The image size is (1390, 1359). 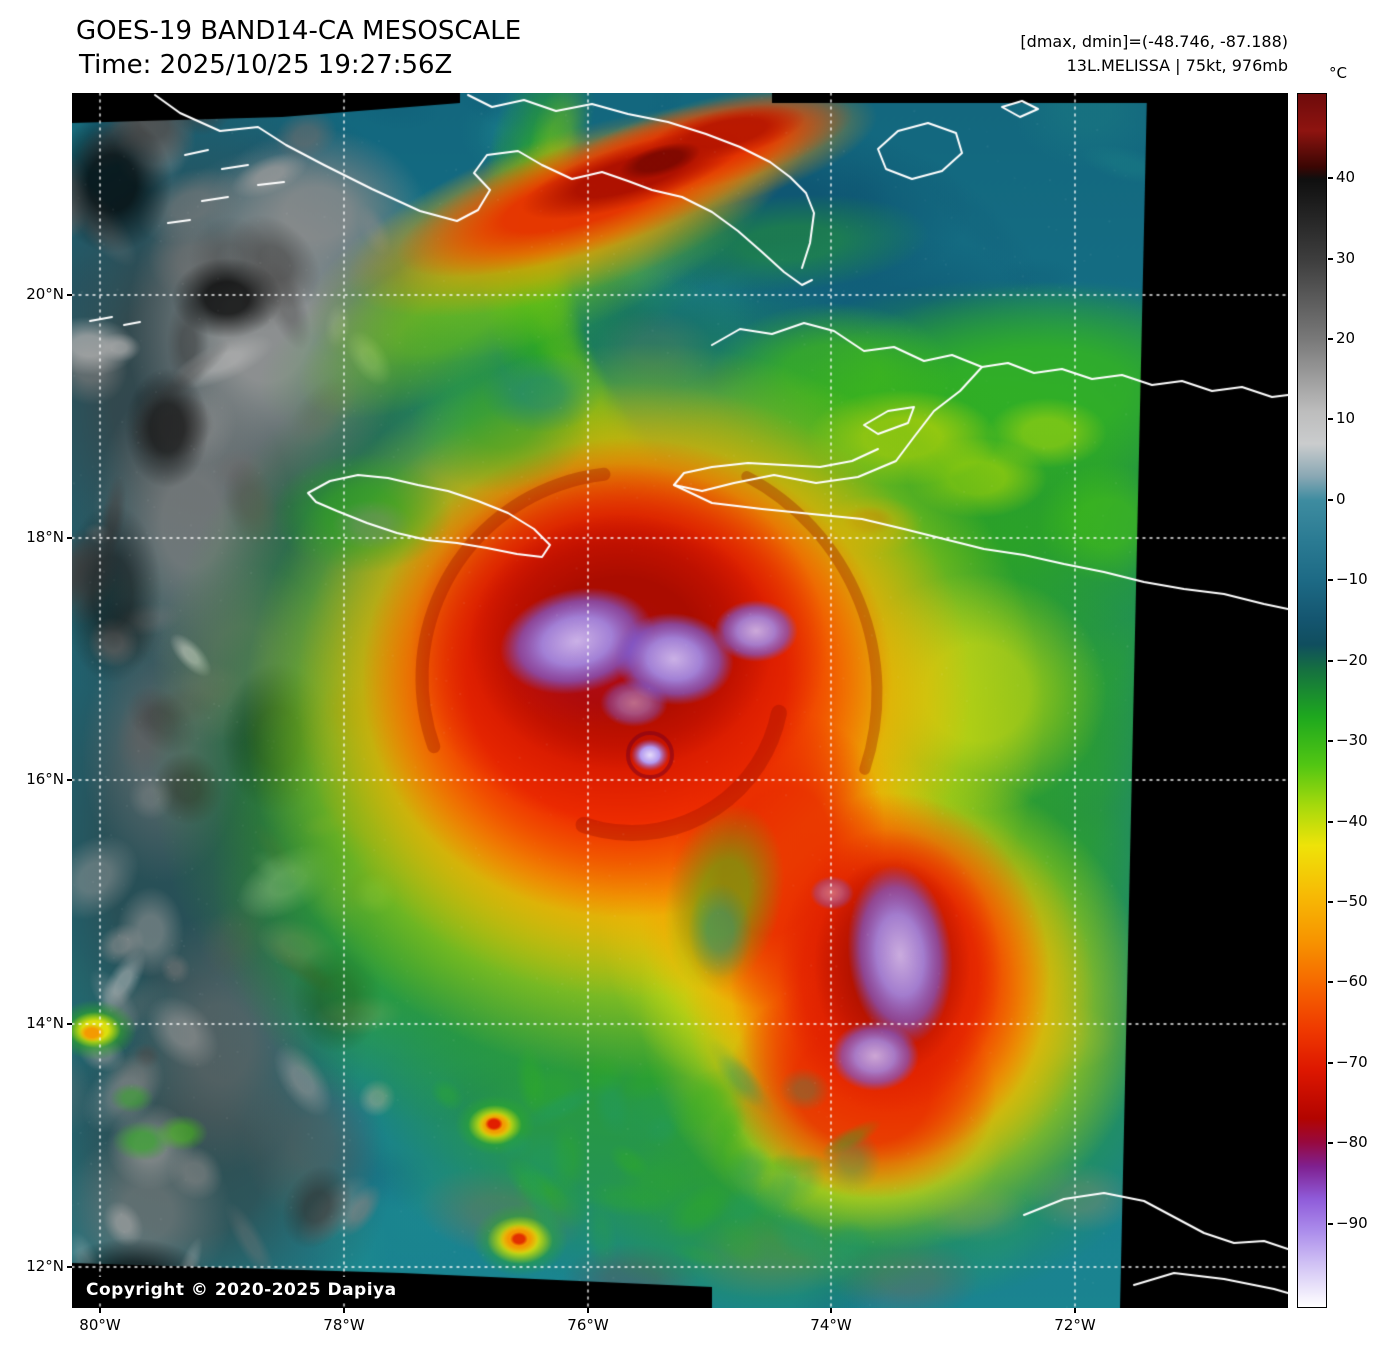 What do you see at coordinates (100, 1325) in the screenshot?
I see `lon-label: 80°W` at bounding box center [100, 1325].